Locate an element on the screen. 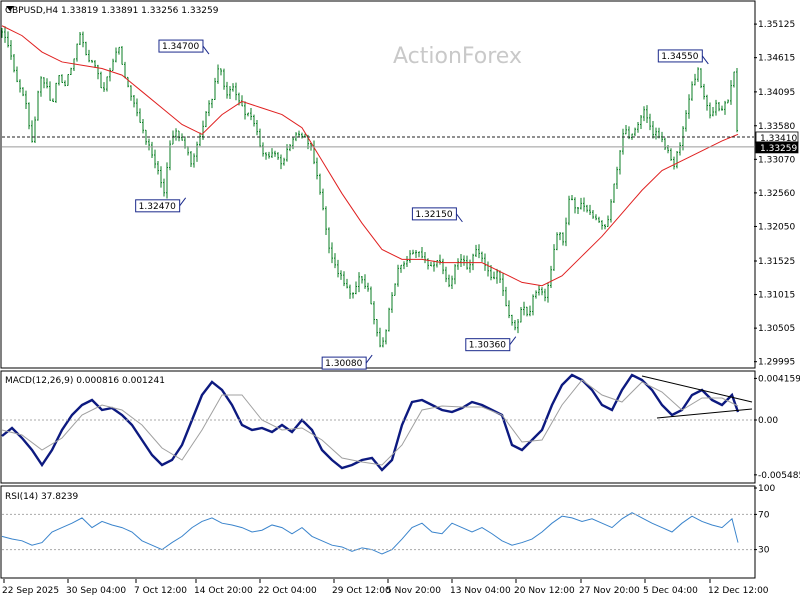 The width and height of the screenshot is (800, 600). price-level-label: 1.33259 is located at coordinates (778, 149).